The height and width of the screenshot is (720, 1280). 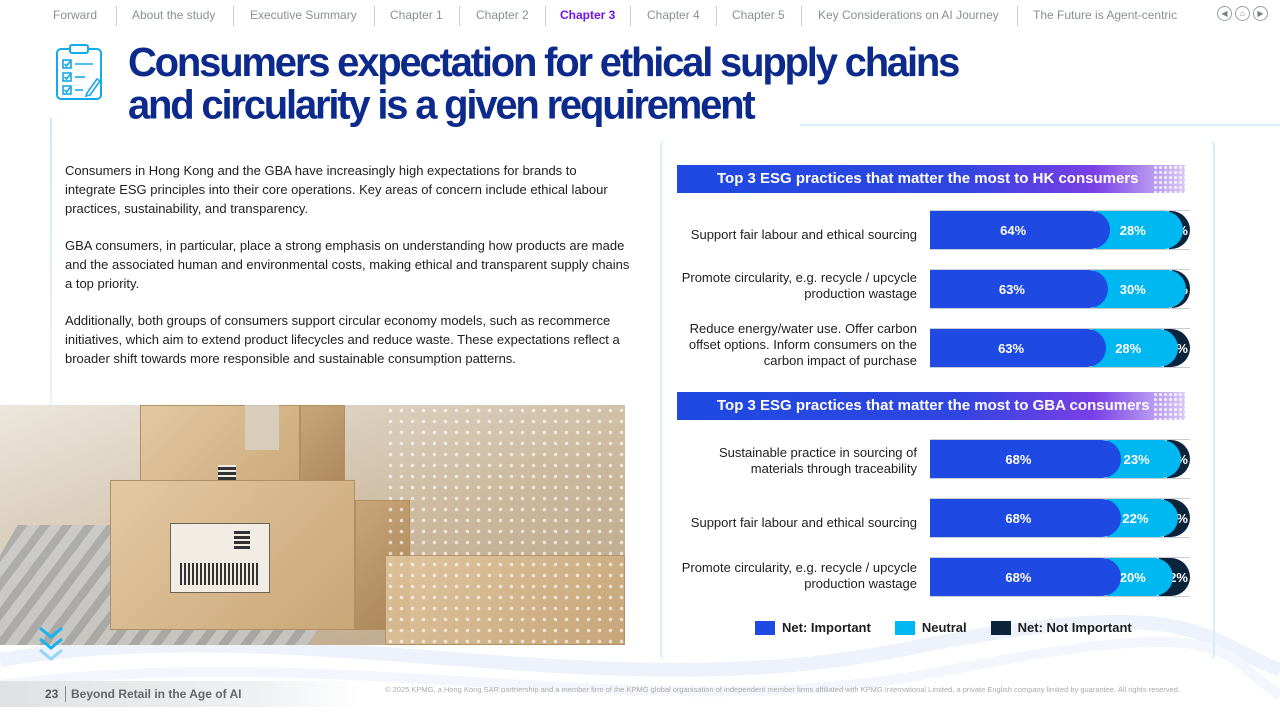 I want to click on forward-icon: ▶, so click(x=1260, y=13).